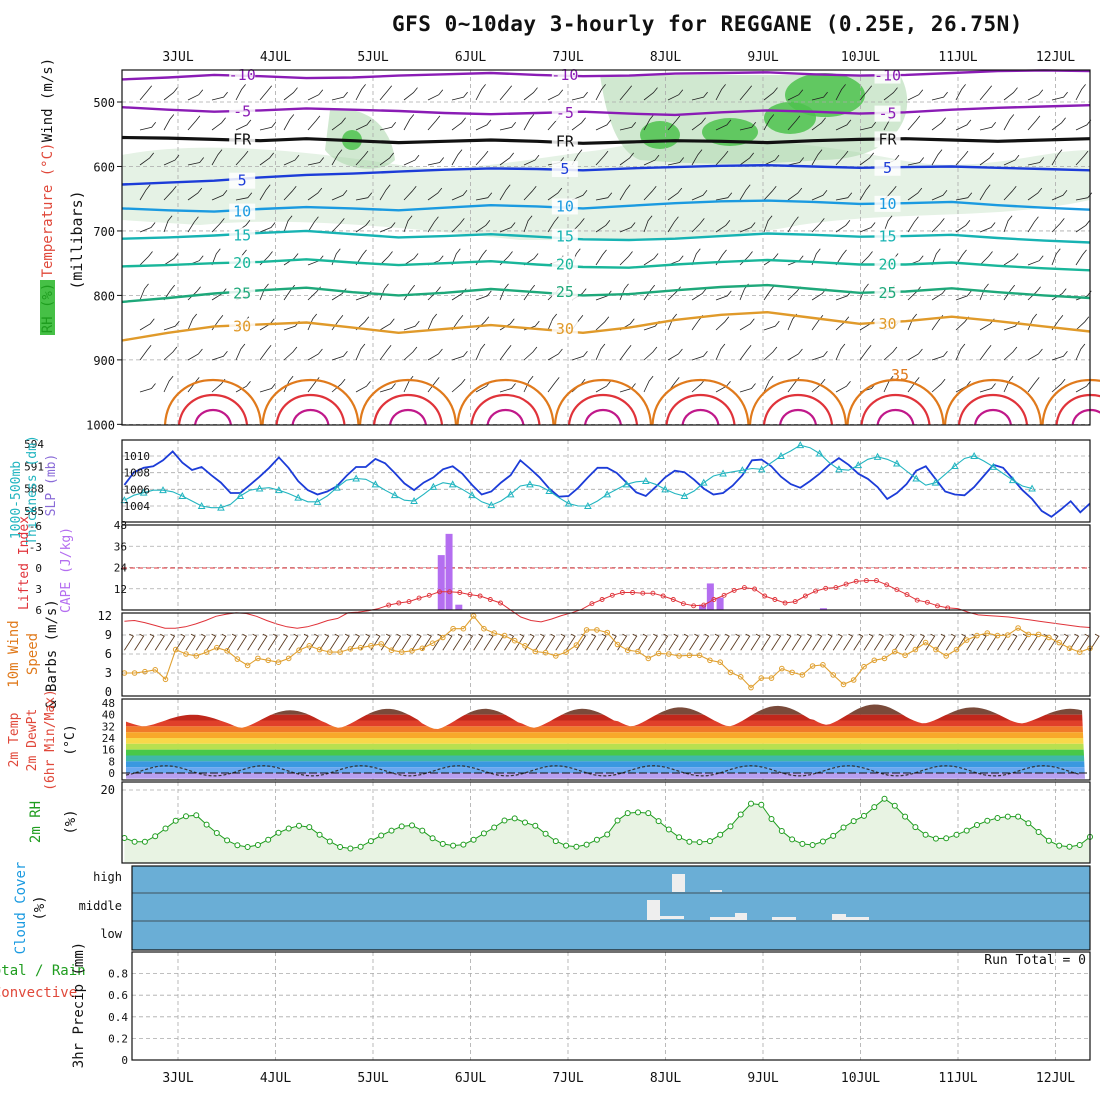  Describe the element at coordinates (607, 830) in the screenshot. I see `rh-area` at that location.